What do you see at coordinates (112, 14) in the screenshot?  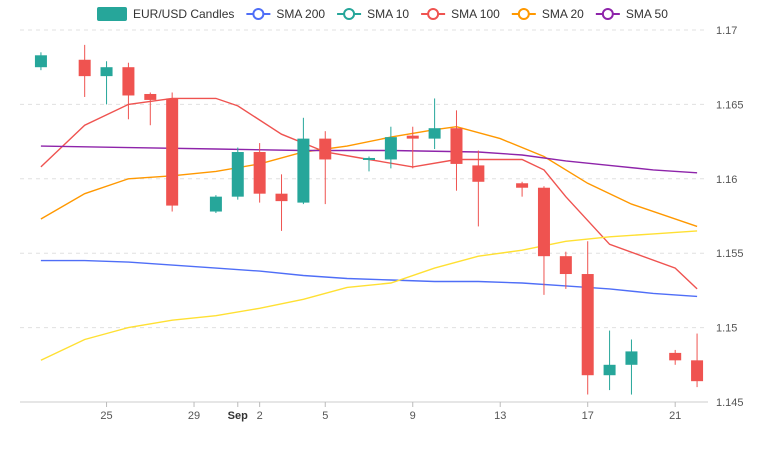 I see `legend-swatch-candles` at bounding box center [112, 14].